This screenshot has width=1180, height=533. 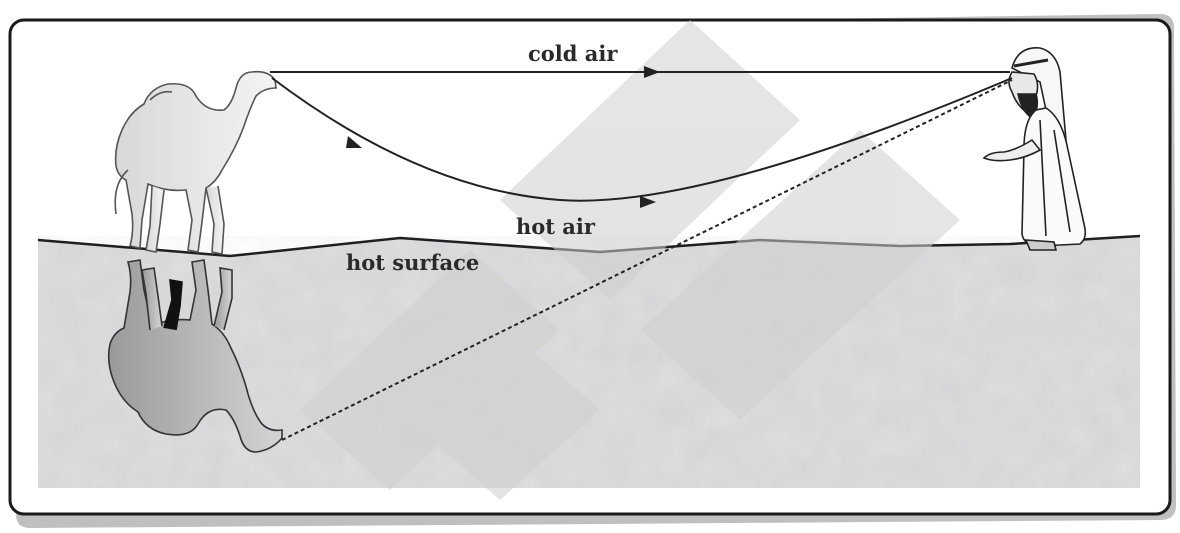 What do you see at coordinates (195, 162) in the screenshot?
I see `camel-icon` at bounding box center [195, 162].